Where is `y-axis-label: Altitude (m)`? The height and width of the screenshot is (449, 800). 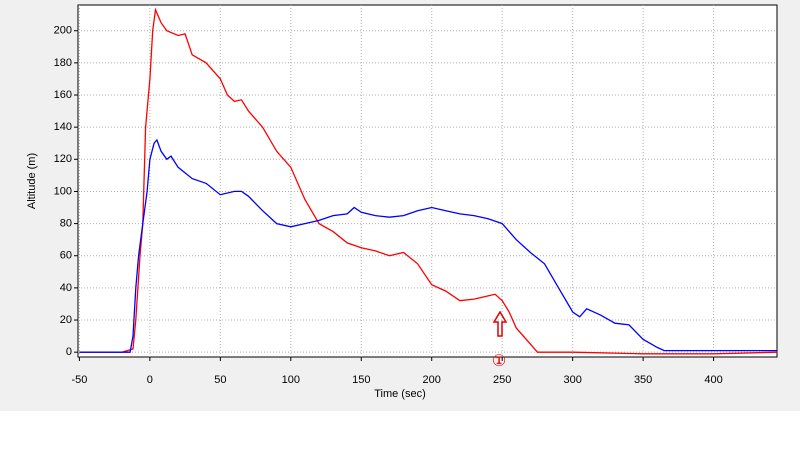
y-axis-label: Altitude (m) is located at coordinates (32, 181).